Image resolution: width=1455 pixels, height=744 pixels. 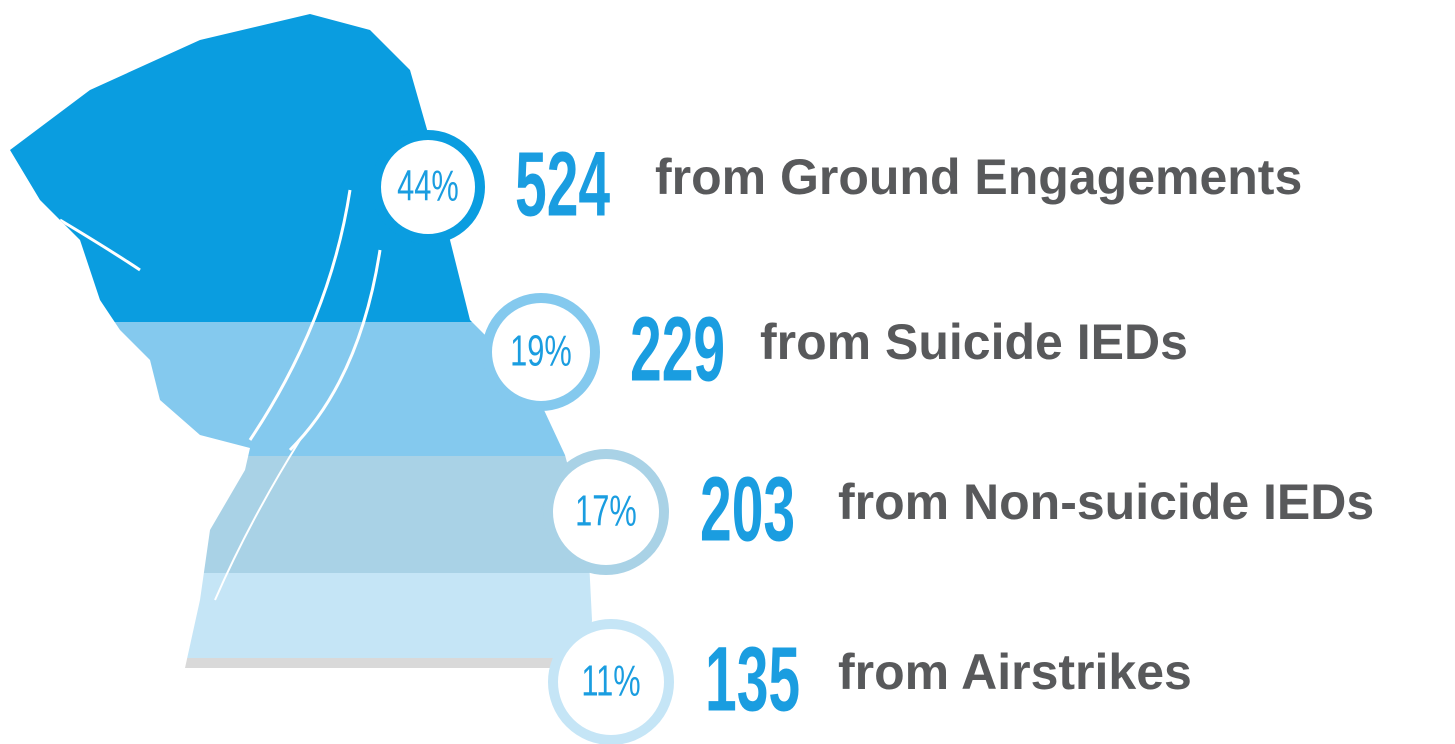 I want to click on count: 203, so click(x=747, y=510).